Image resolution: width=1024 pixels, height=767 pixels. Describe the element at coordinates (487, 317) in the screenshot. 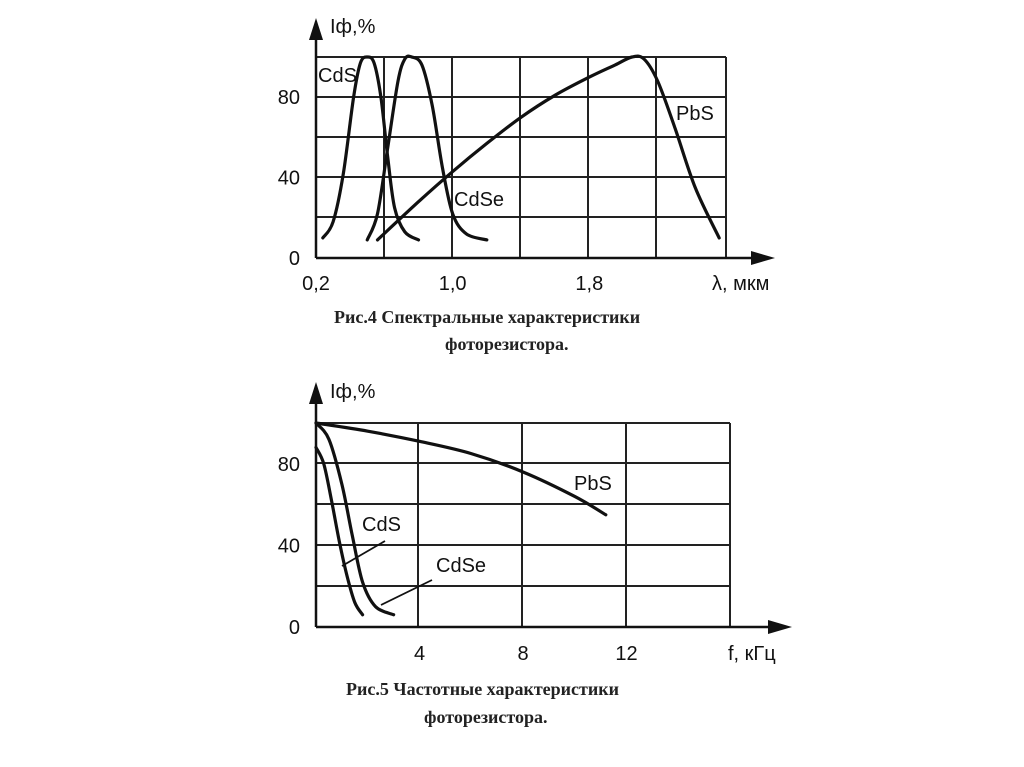

I see `figure-caption-line1: Рис.4 Спектральные характеристики` at that location.